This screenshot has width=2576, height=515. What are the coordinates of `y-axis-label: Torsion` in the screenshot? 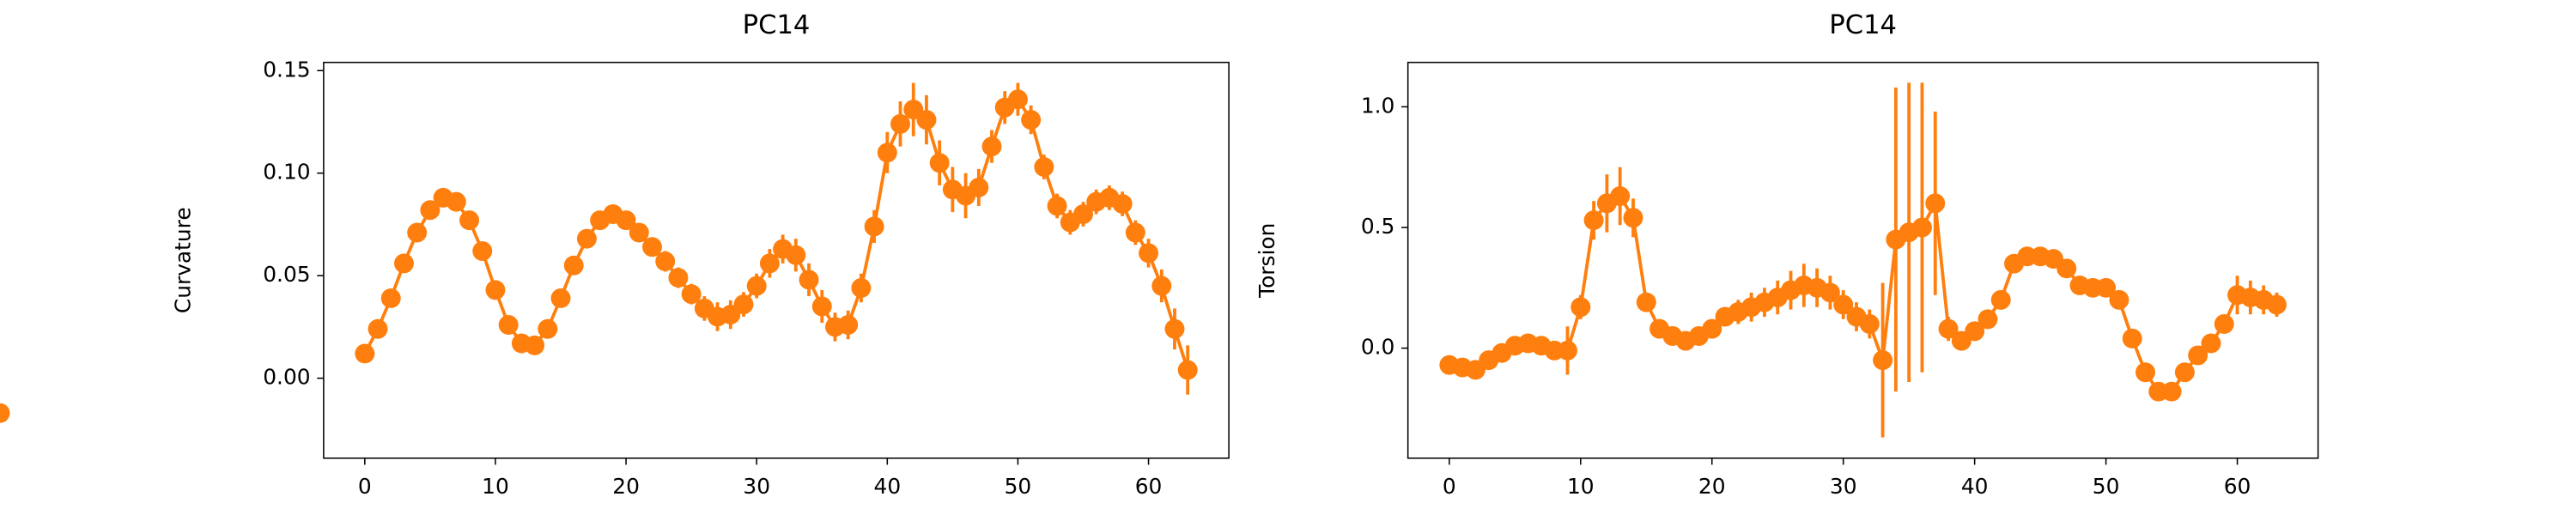 It's located at (1267, 261).